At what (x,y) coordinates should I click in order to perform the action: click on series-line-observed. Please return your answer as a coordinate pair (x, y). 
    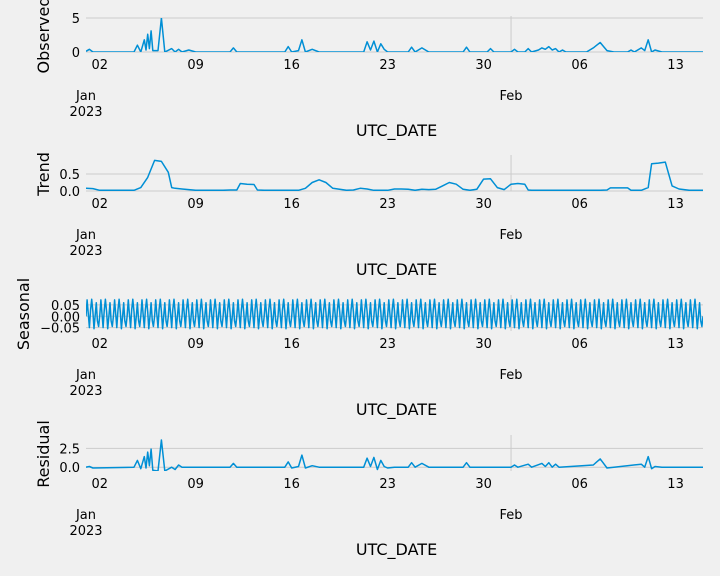
    Looking at the image, I should click on (394, 35).